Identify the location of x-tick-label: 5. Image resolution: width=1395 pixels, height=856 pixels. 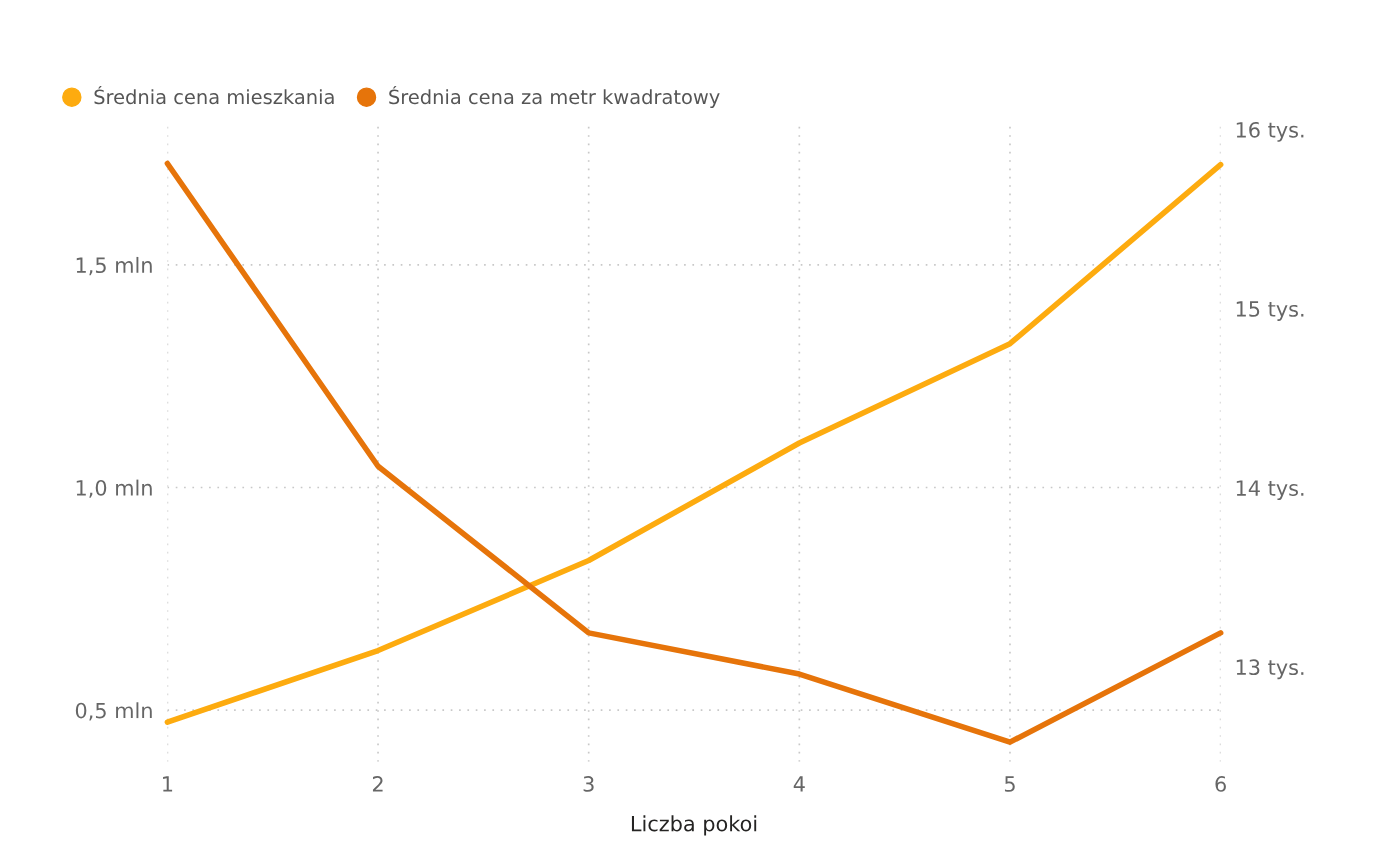
(1009, 784).